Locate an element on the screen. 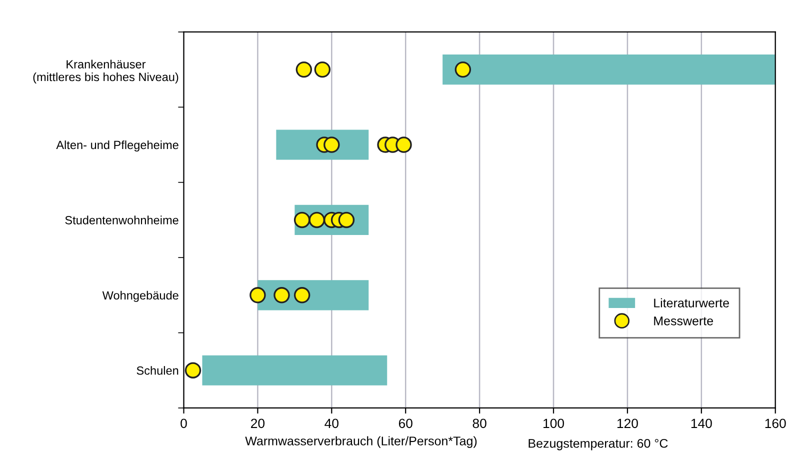 The height and width of the screenshot is (470, 792). y-tick-label: Schulen is located at coordinates (157, 370).